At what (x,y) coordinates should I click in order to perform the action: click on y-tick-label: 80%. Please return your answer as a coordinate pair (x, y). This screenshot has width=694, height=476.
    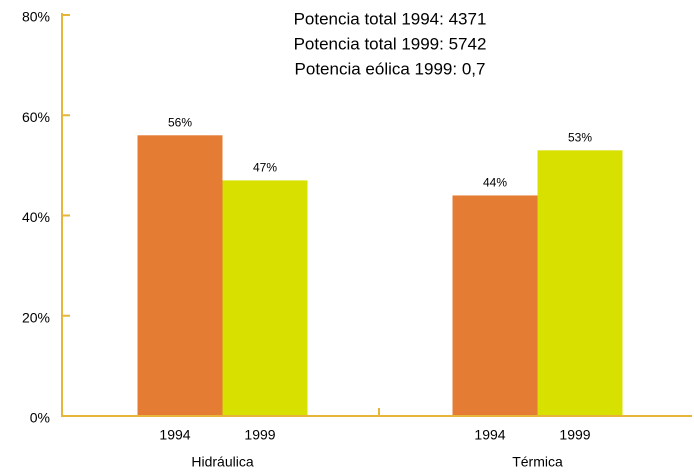
    Looking at the image, I should click on (36, 17).